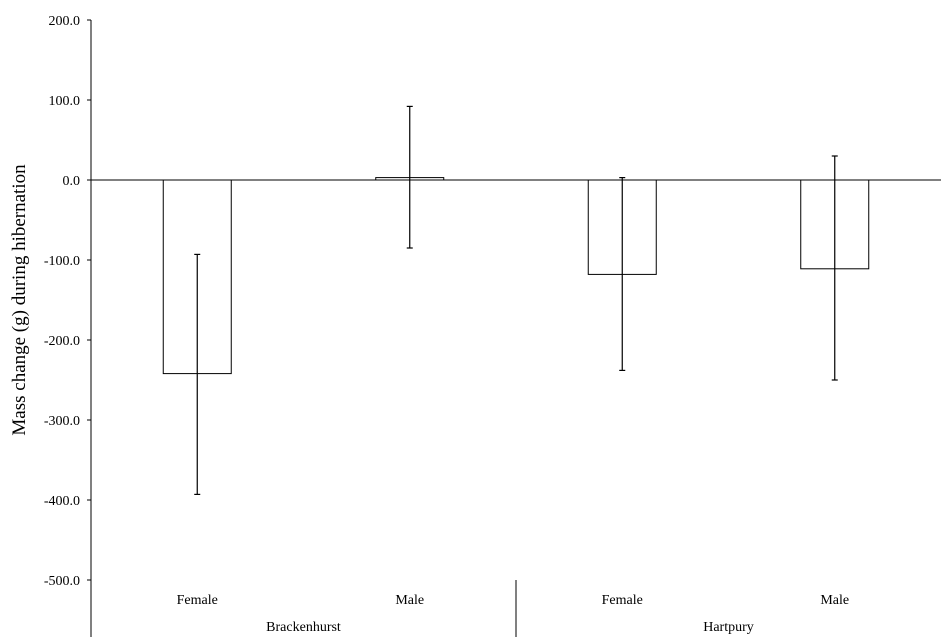 Image resolution: width=942 pixels, height=637 pixels. I want to click on y-axis-label: Mass change (g) during hibernation, so click(19, 300).